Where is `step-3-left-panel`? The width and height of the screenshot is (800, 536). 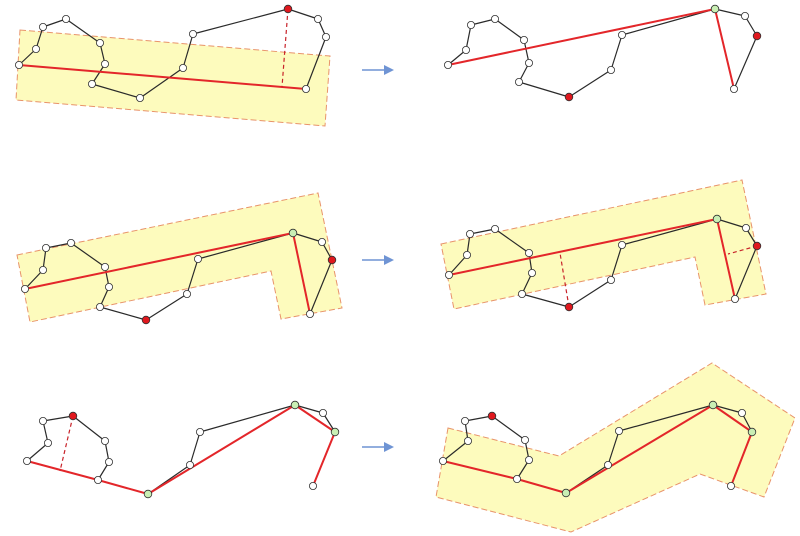 step-3-left-panel is located at coordinates (181, 449).